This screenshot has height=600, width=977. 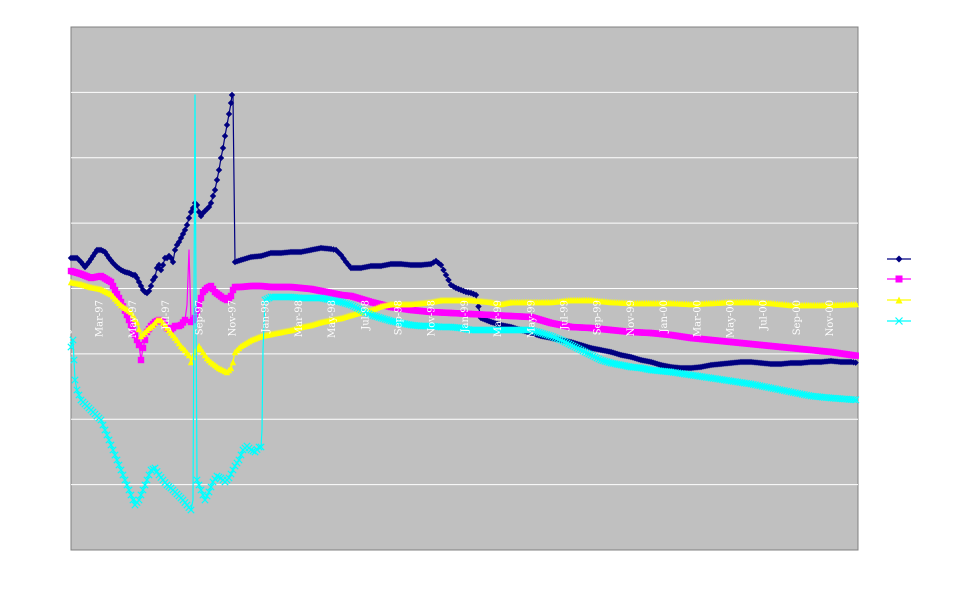 What do you see at coordinates (565, 315) in the screenshot?
I see `x-tick-label: Jul-99` at bounding box center [565, 315].